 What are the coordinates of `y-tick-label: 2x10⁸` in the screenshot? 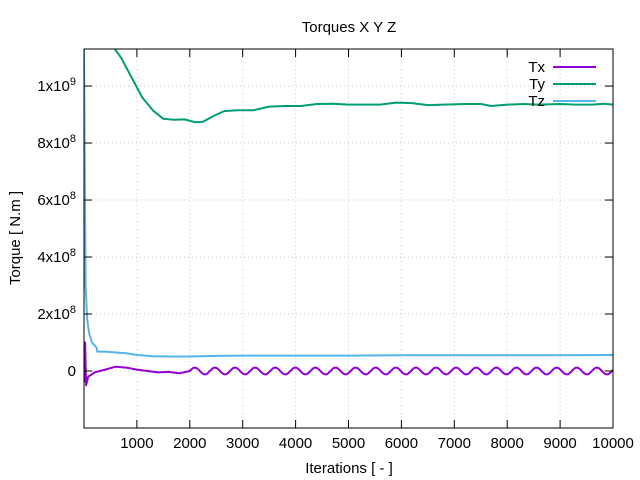 It's located at (56, 313).